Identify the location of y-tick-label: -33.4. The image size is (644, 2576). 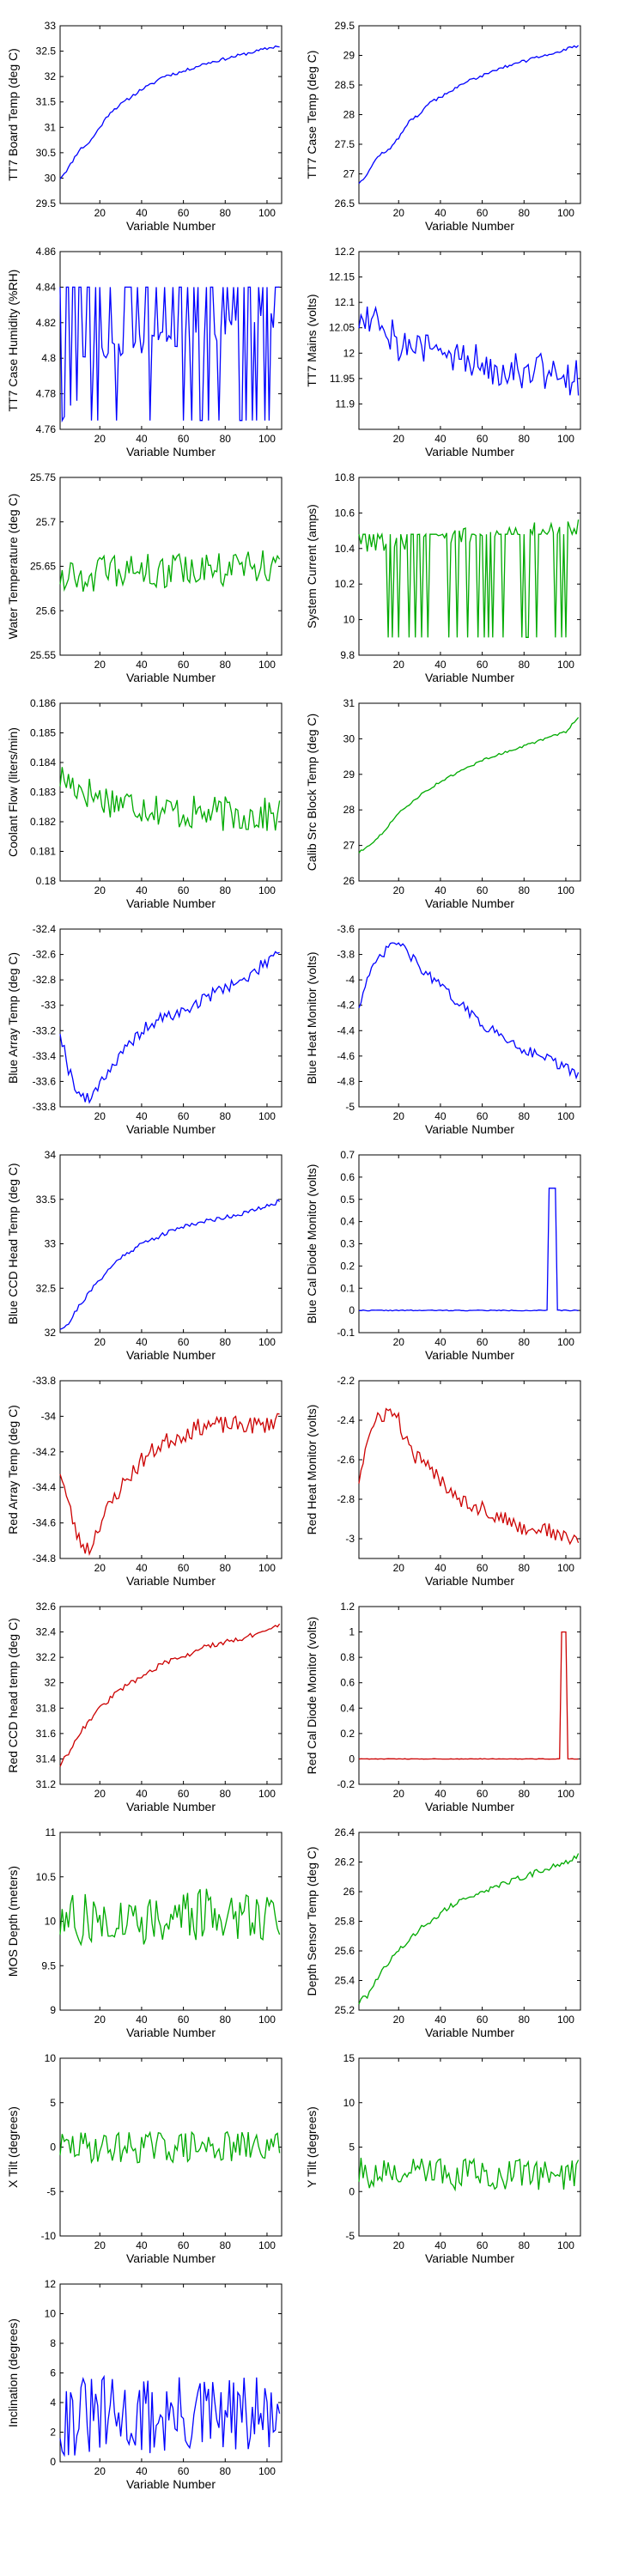
(45, 1056).